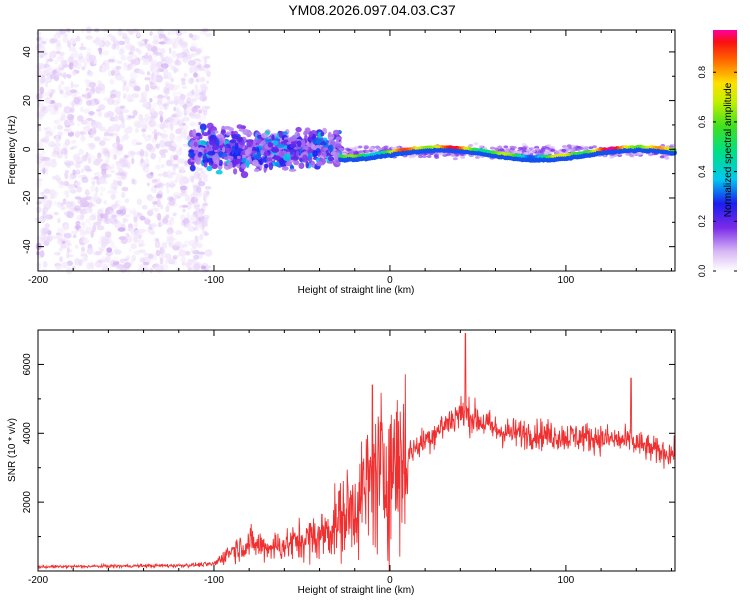 The image size is (750, 605). Describe the element at coordinates (356, 290) in the screenshot. I see `spectrogram-x-axis-label: Height of straight line (km)` at that location.